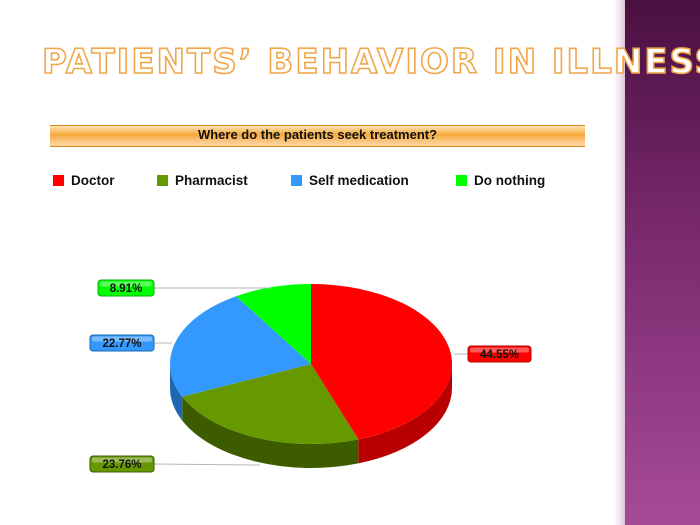 The image size is (700, 525). Describe the element at coordinates (619, 262) in the screenshot. I see `side-panel-edge` at that location.